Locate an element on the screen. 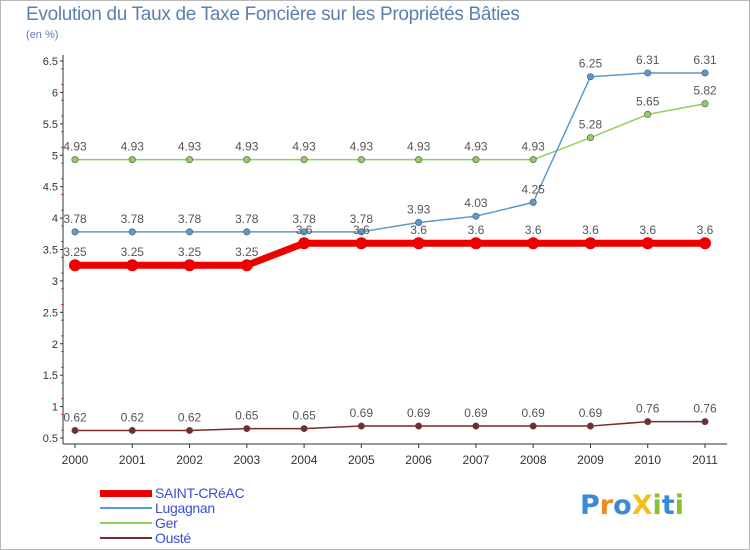 The height and width of the screenshot is (550, 750). x-tick-label: 2003 is located at coordinates (246, 460).